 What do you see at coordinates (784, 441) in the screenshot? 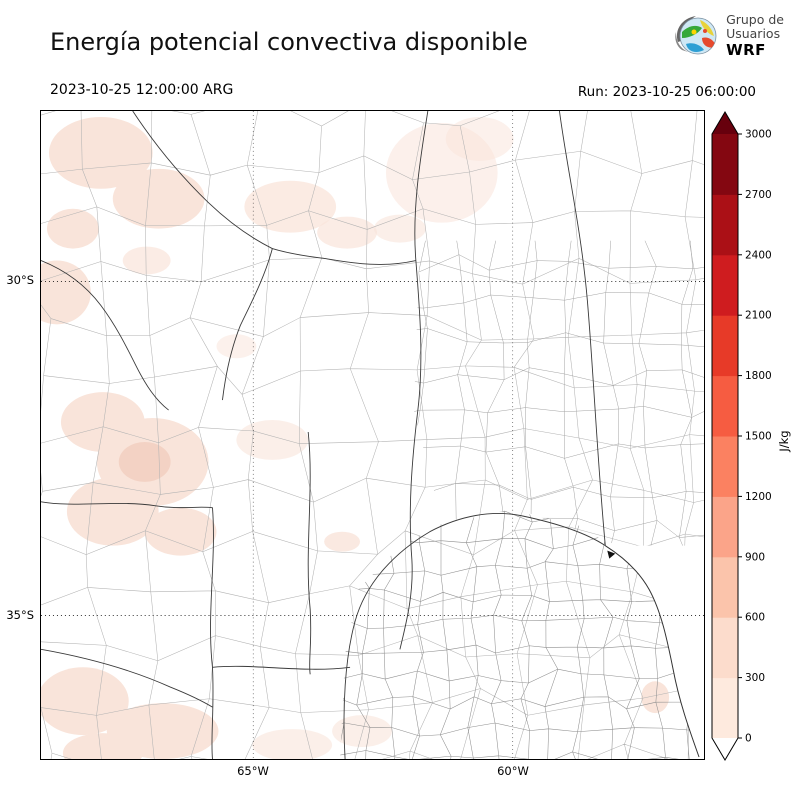
I see `colorbar-unit-label: J/kg` at bounding box center [784, 441].